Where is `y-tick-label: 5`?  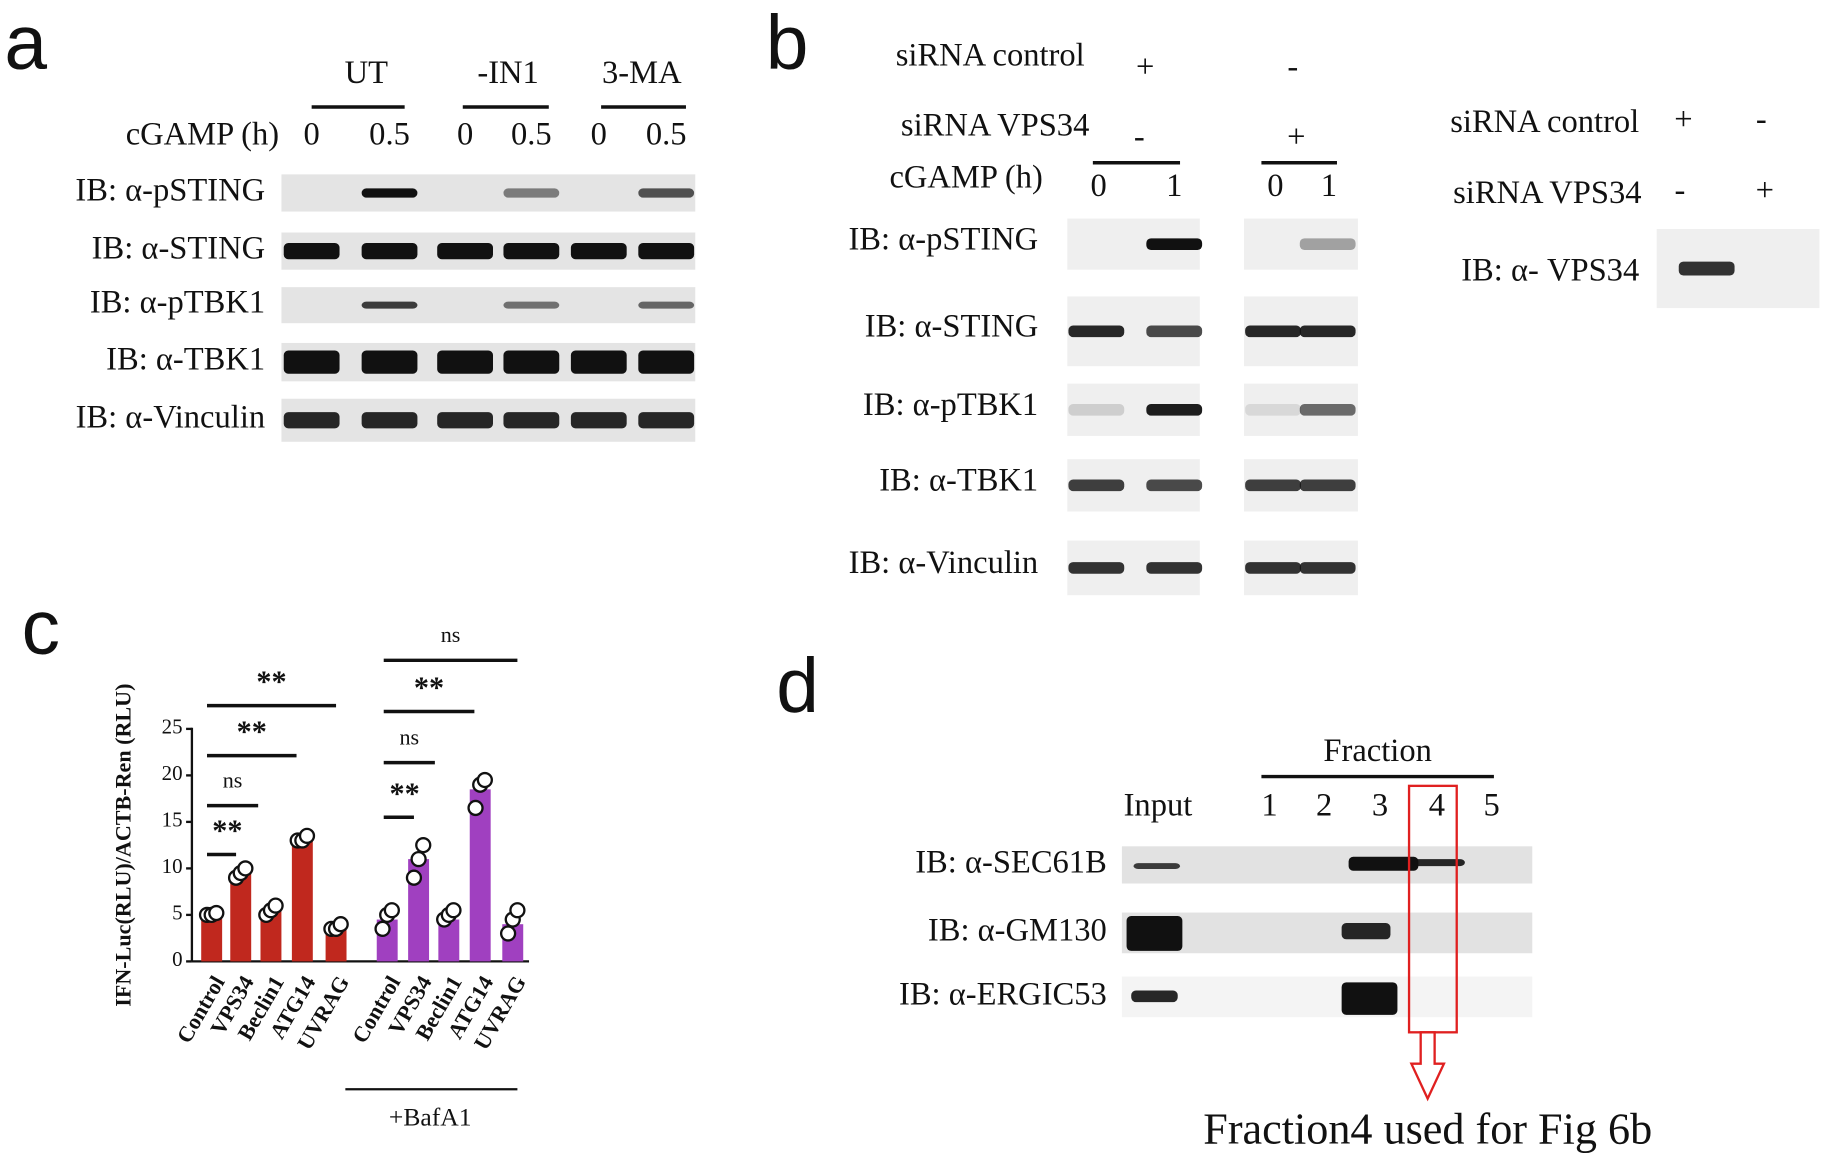
y-tick-label: 5 is located at coordinates (177, 913).